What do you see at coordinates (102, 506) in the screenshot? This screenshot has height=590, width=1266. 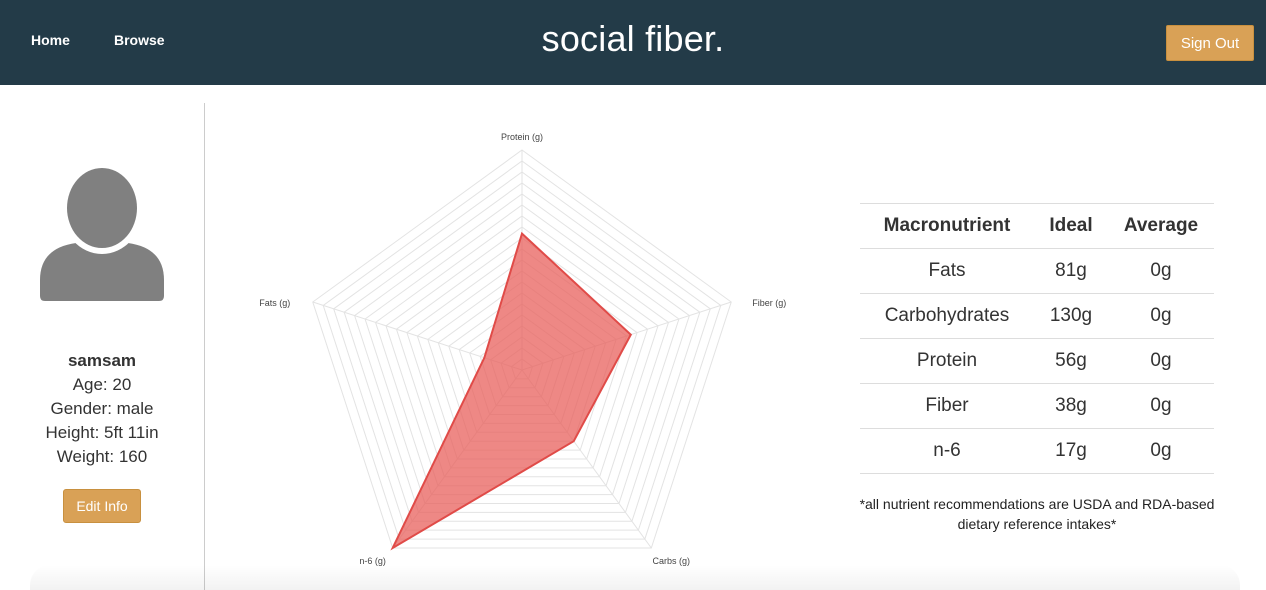 I see `edit-info-button: Edit Info` at bounding box center [102, 506].